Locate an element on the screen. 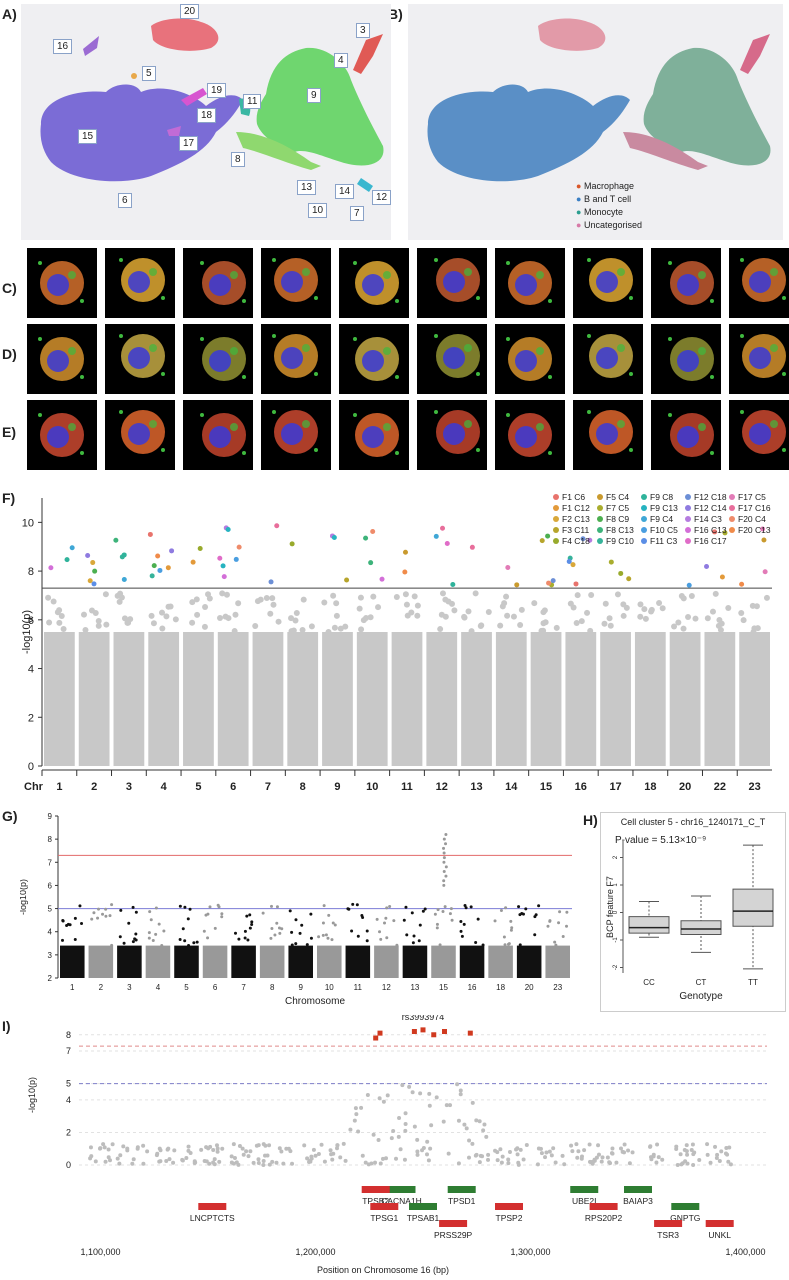 This screenshot has height=1280, width=789. y-tick-label: 0 is located at coordinates (31, 767).